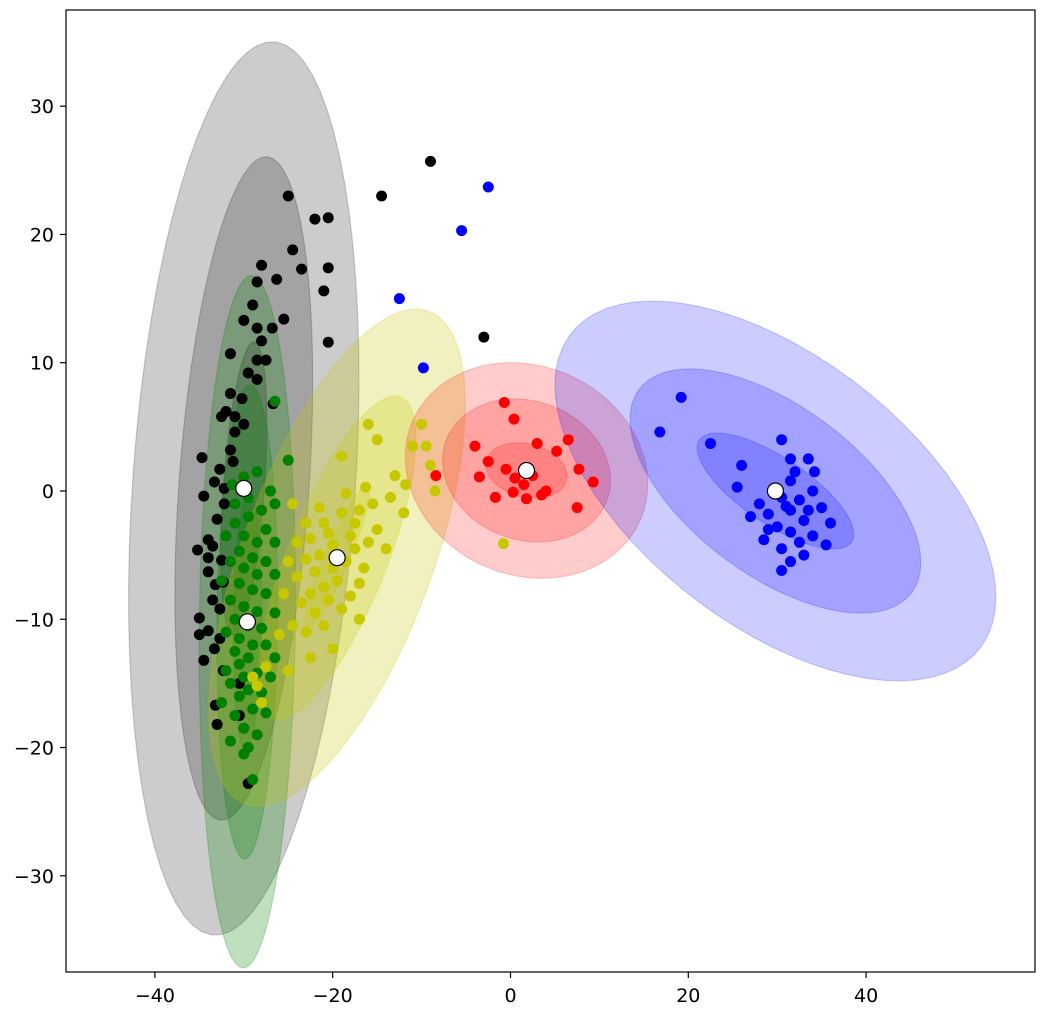 This screenshot has height=1024, width=1056. What do you see at coordinates (155, 996) in the screenshot?
I see `x-tick-label: −40` at bounding box center [155, 996].